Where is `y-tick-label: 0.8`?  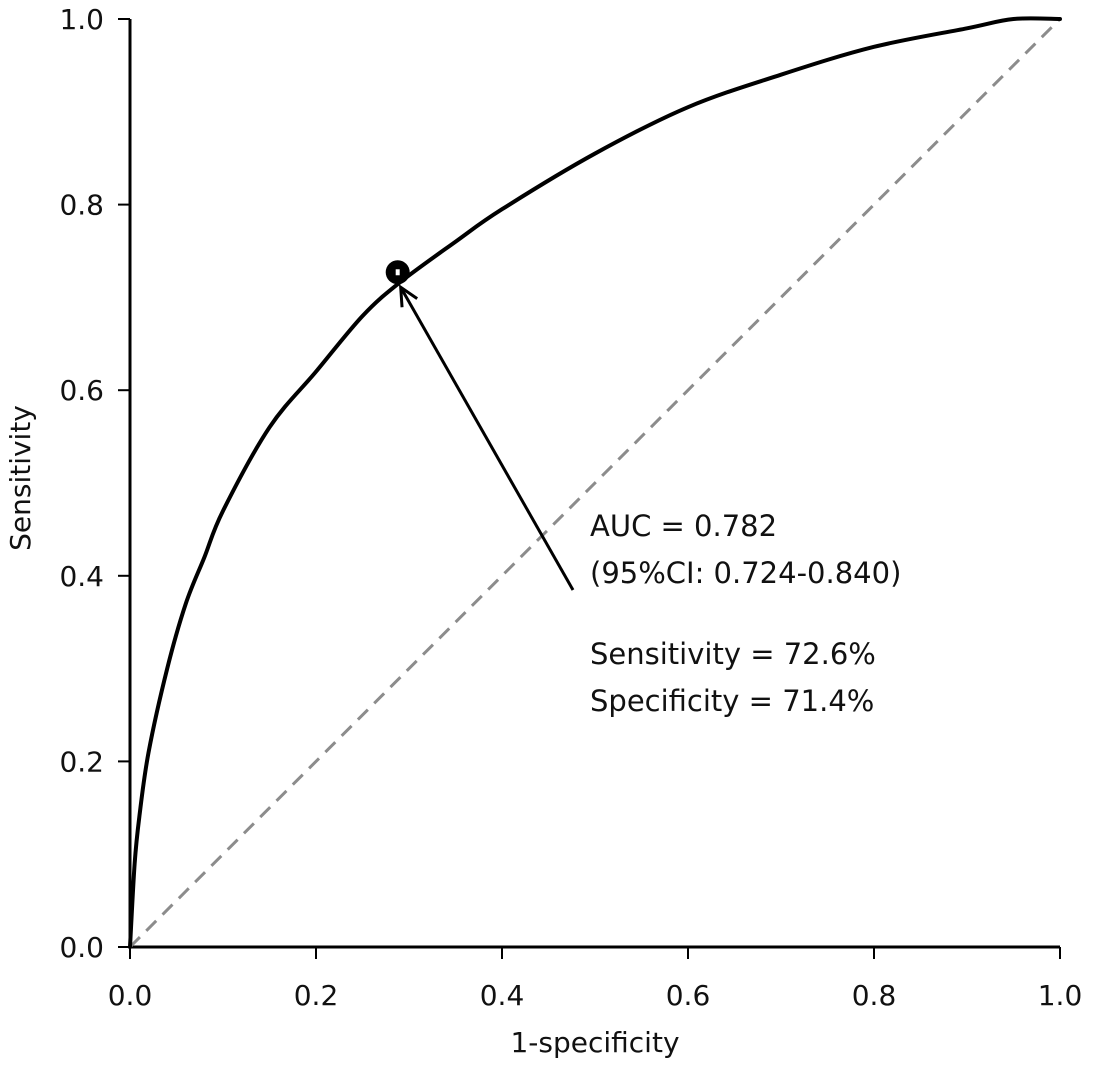
y-tick-label: 0.8 is located at coordinates (81, 205).